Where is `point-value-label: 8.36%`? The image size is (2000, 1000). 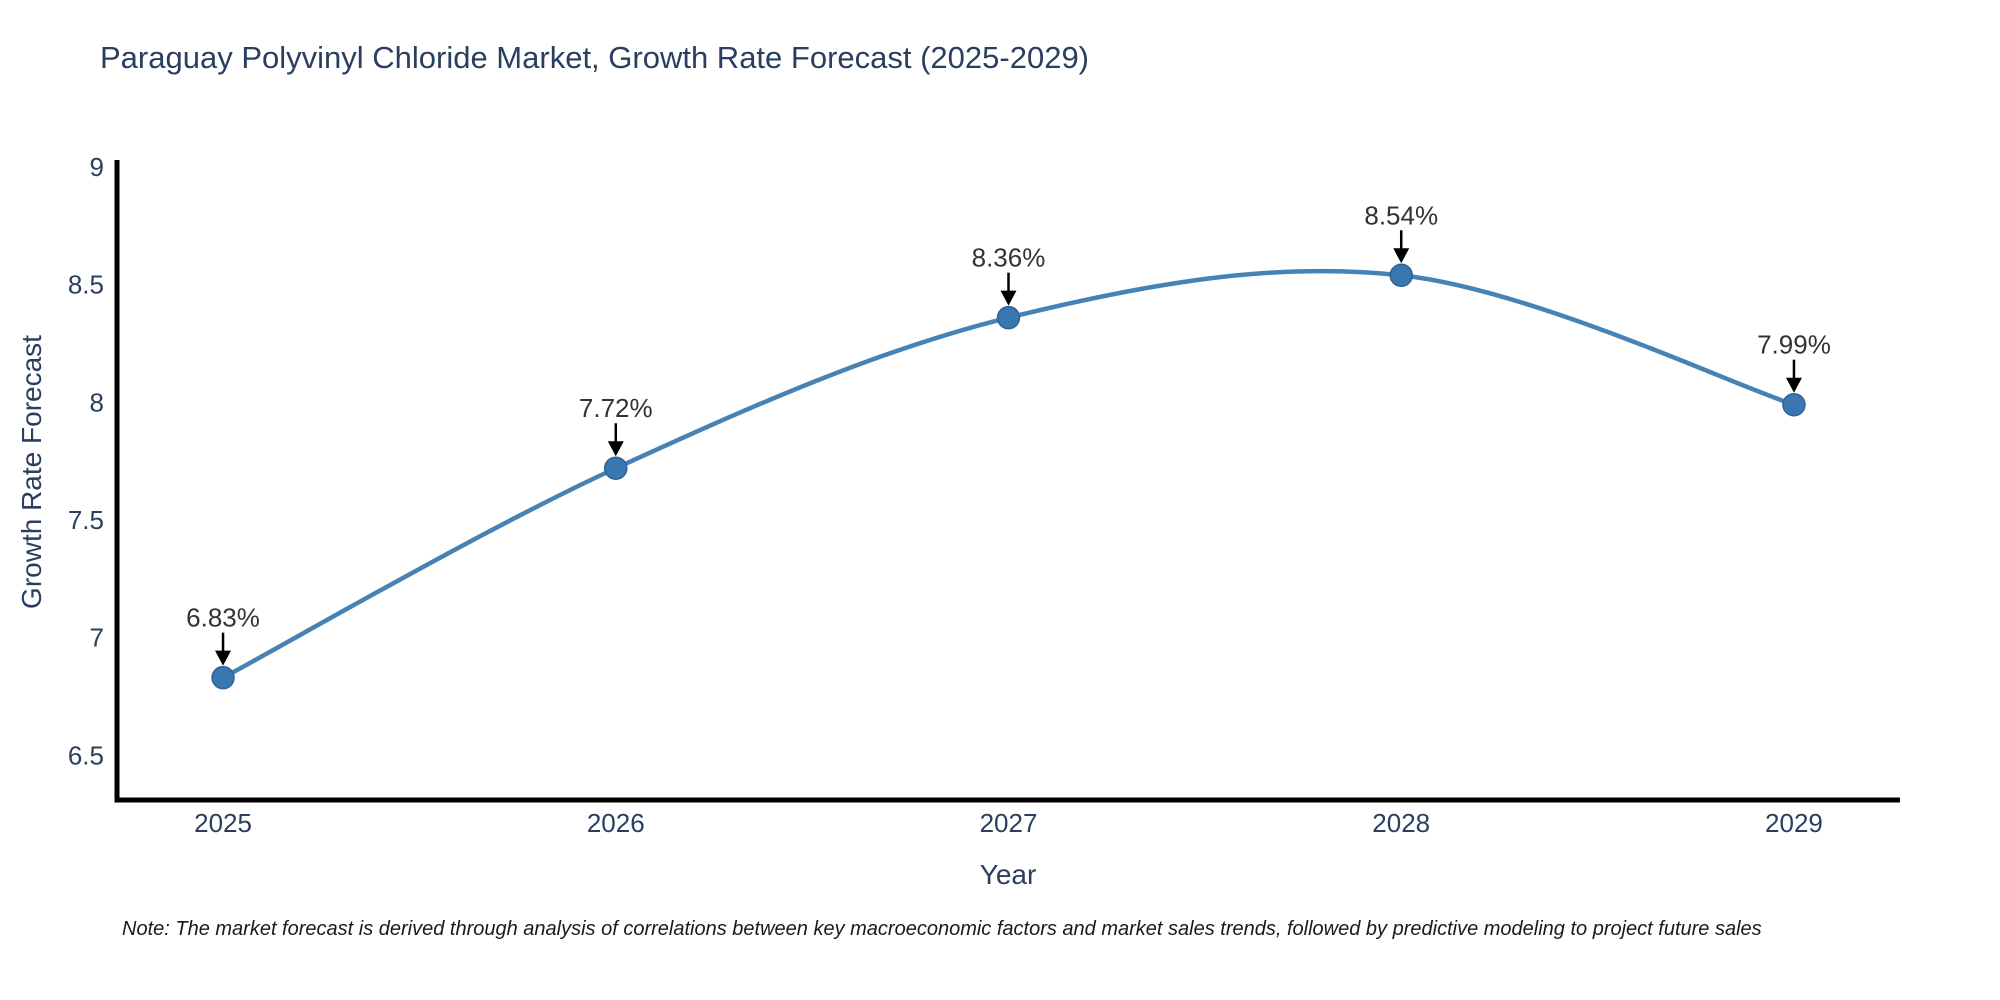 point-value-label: 8.36% is located at coordinates (1009, 258).